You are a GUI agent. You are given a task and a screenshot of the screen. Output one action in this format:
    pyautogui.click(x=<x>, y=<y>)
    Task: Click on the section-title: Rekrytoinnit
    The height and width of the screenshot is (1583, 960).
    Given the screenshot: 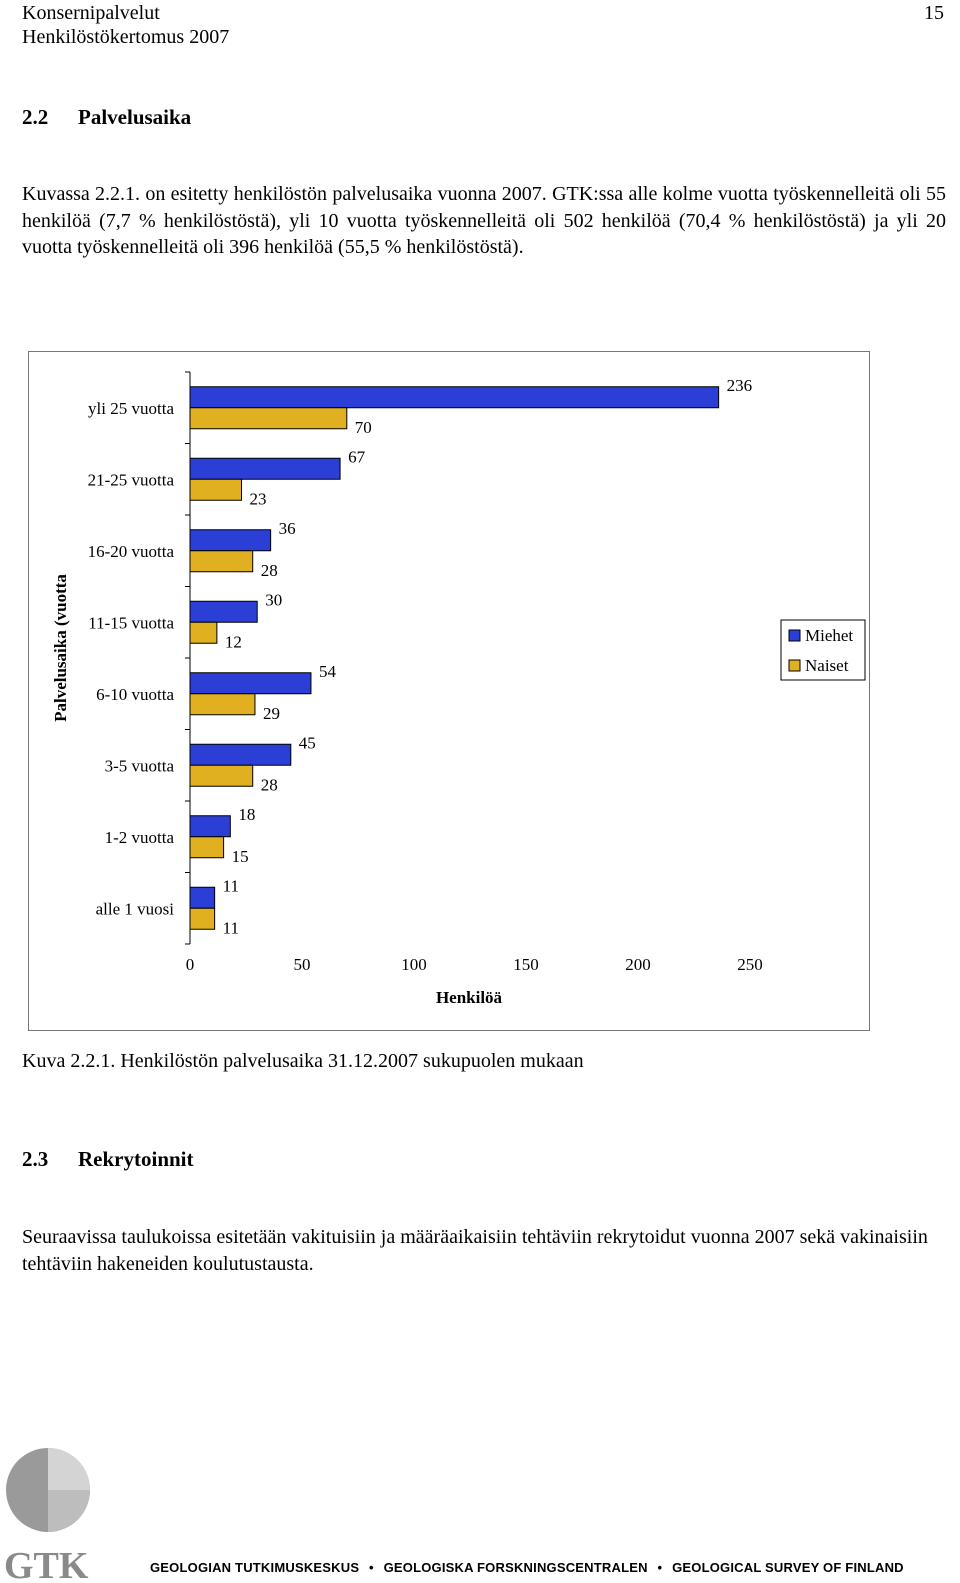 What is the action you would take?
    pyautogui.click(x=136, y=1159)
    